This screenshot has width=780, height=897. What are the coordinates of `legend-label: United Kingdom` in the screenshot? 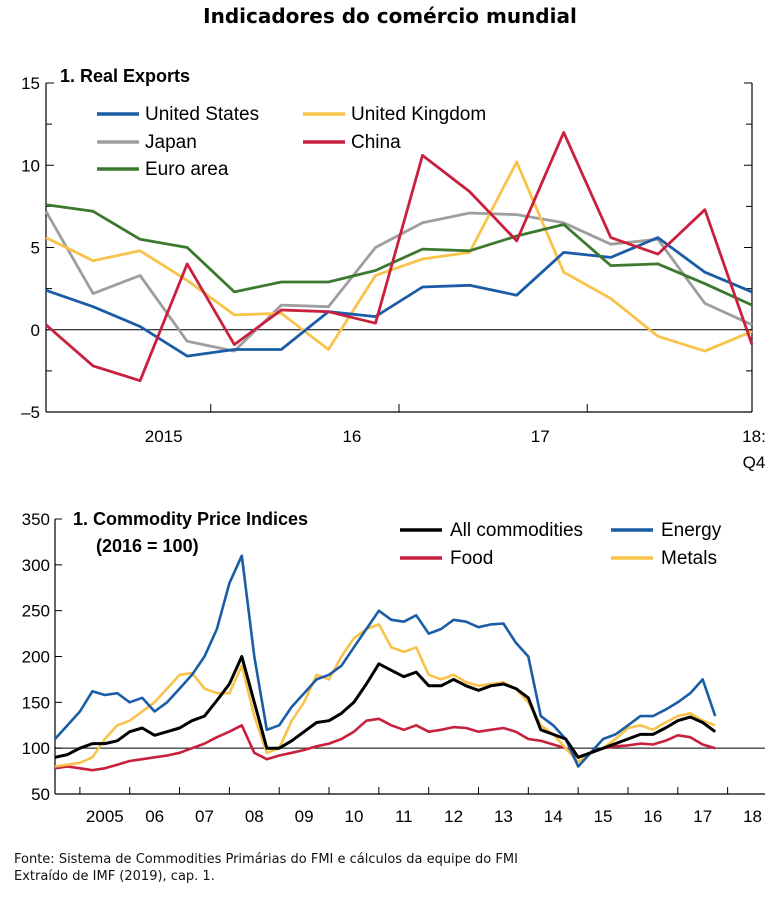 It's located at (418, 114).